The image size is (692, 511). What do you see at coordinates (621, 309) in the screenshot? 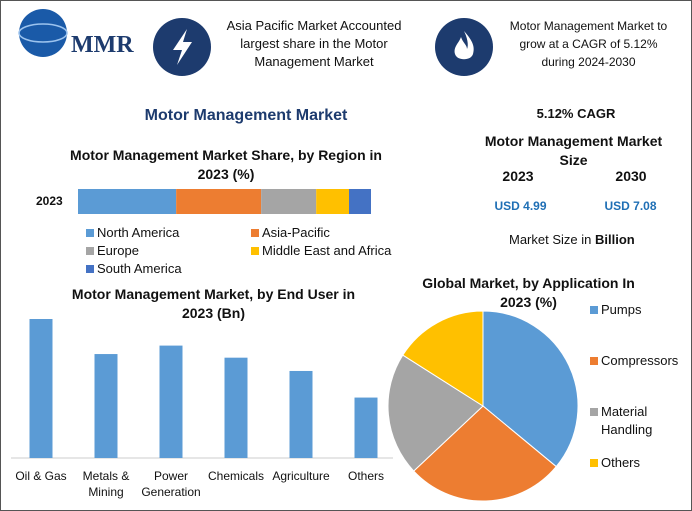
I see `legend-label: Pumps` at bounding box center [621, 309].